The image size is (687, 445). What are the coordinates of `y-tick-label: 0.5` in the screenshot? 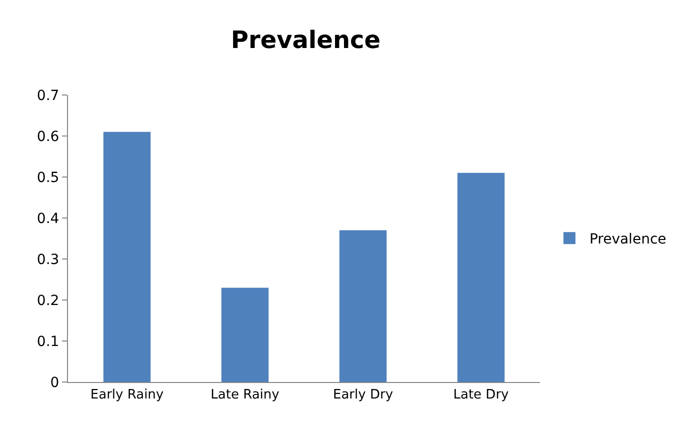 It's located at (48, 178).